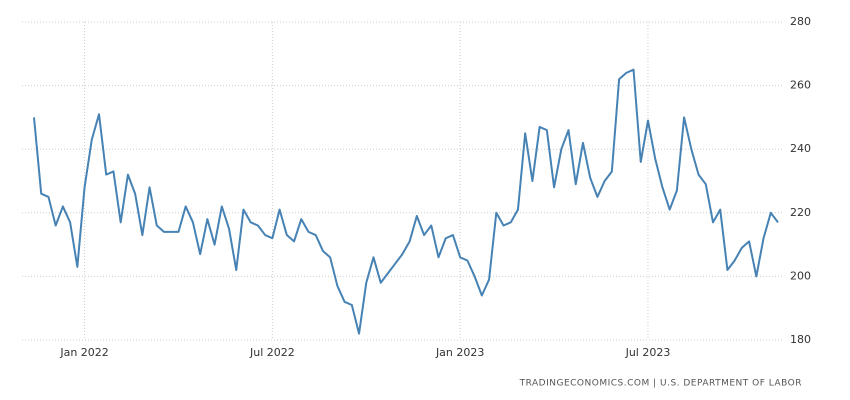  Describe the element at coordinates (800, 275) in the screenshot. I see `y-tick-label: 200` at that location.